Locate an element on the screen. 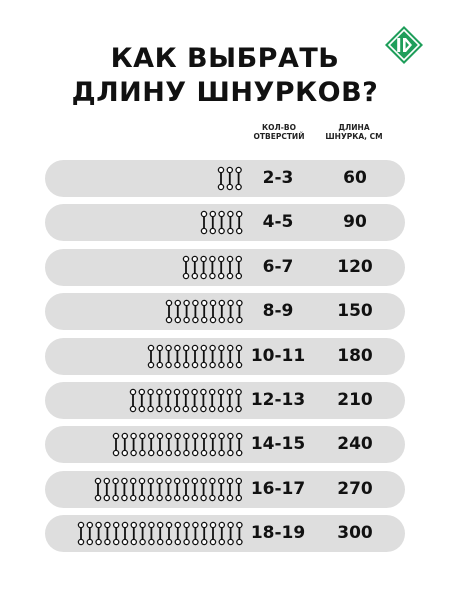 The image size is (450, 600). table-row: 16-17 270 is located at coordinates (225, 489).